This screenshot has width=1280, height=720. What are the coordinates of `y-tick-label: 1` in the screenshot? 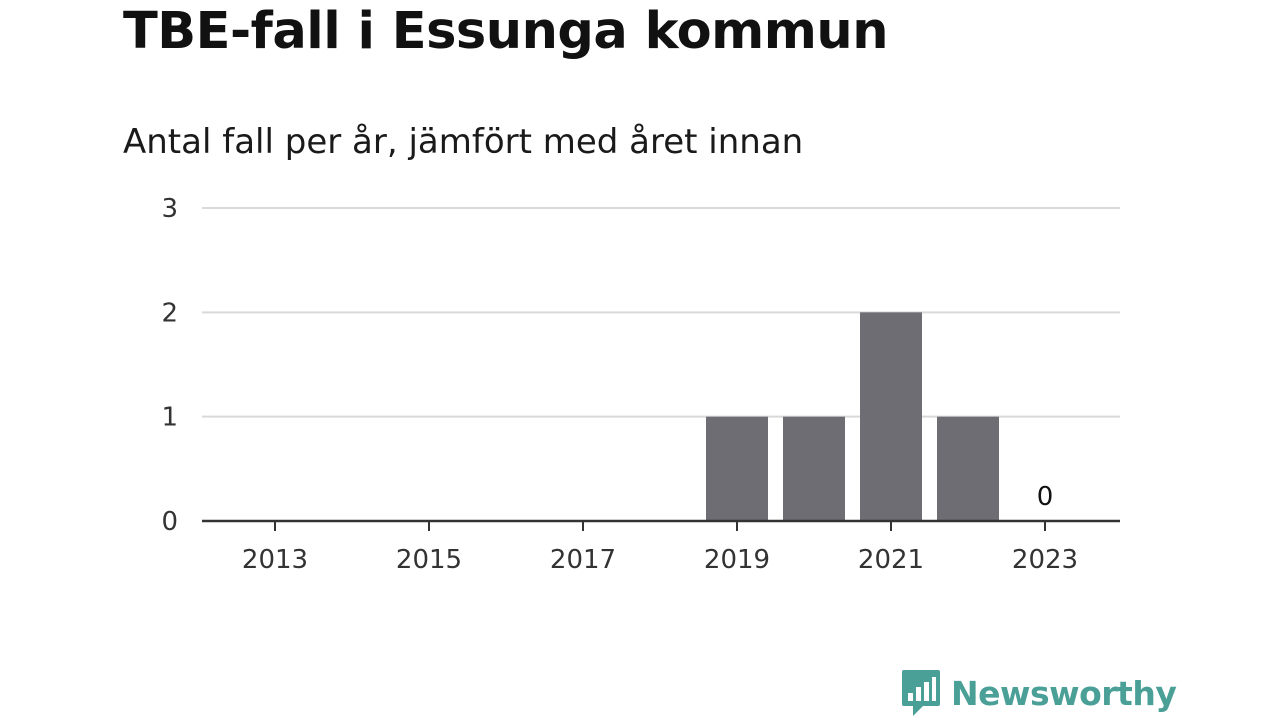 It's located at (169, 418).